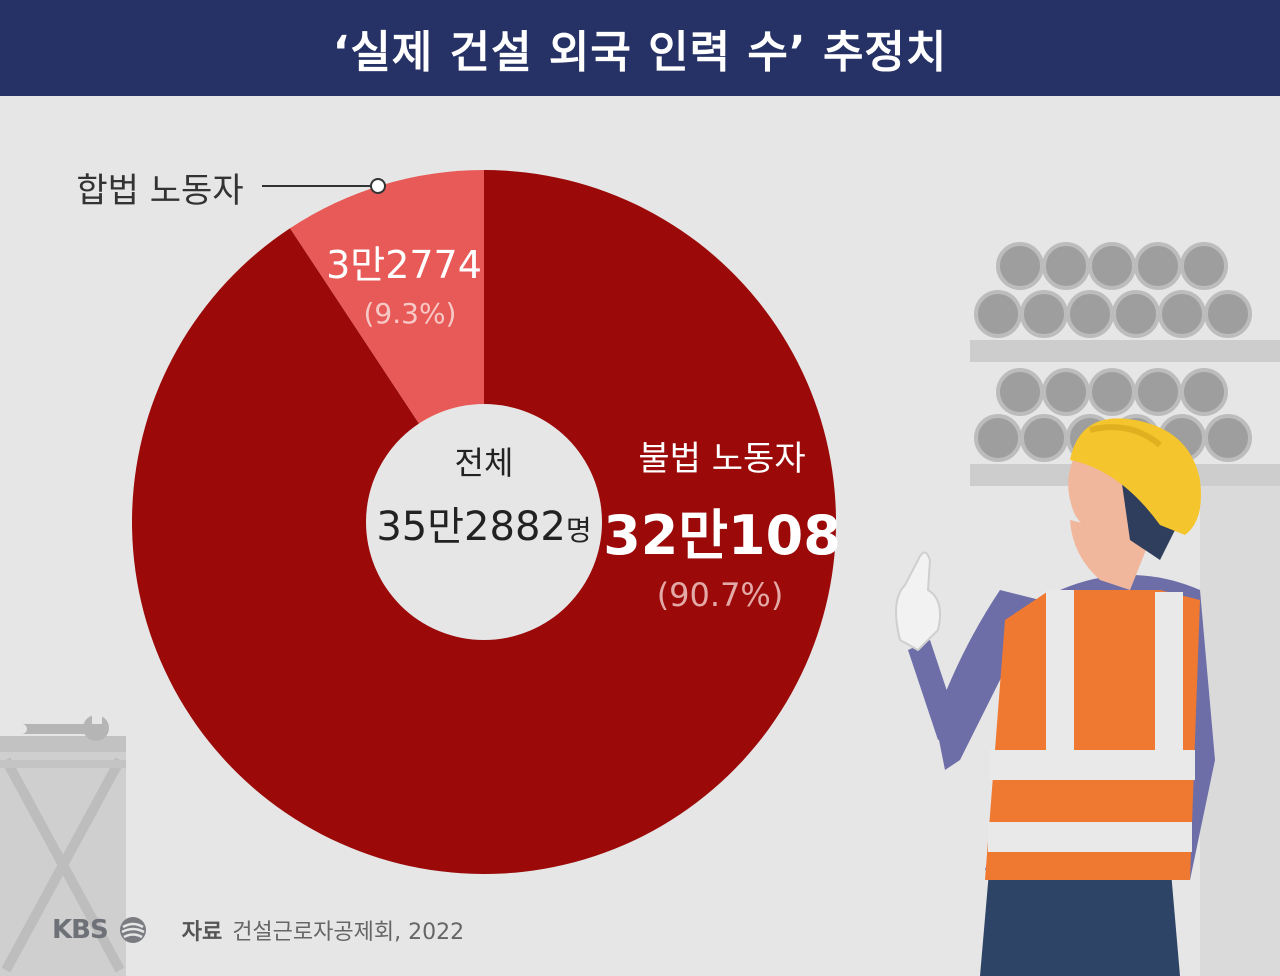  I want to click on crate-illustration, so click(63, 856).